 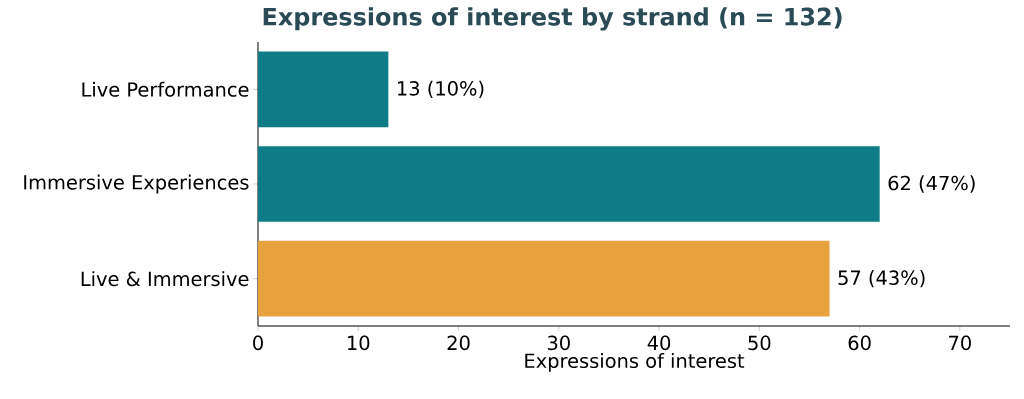 I want to click on x-tick-label: 50, so click(x=759, y=343).